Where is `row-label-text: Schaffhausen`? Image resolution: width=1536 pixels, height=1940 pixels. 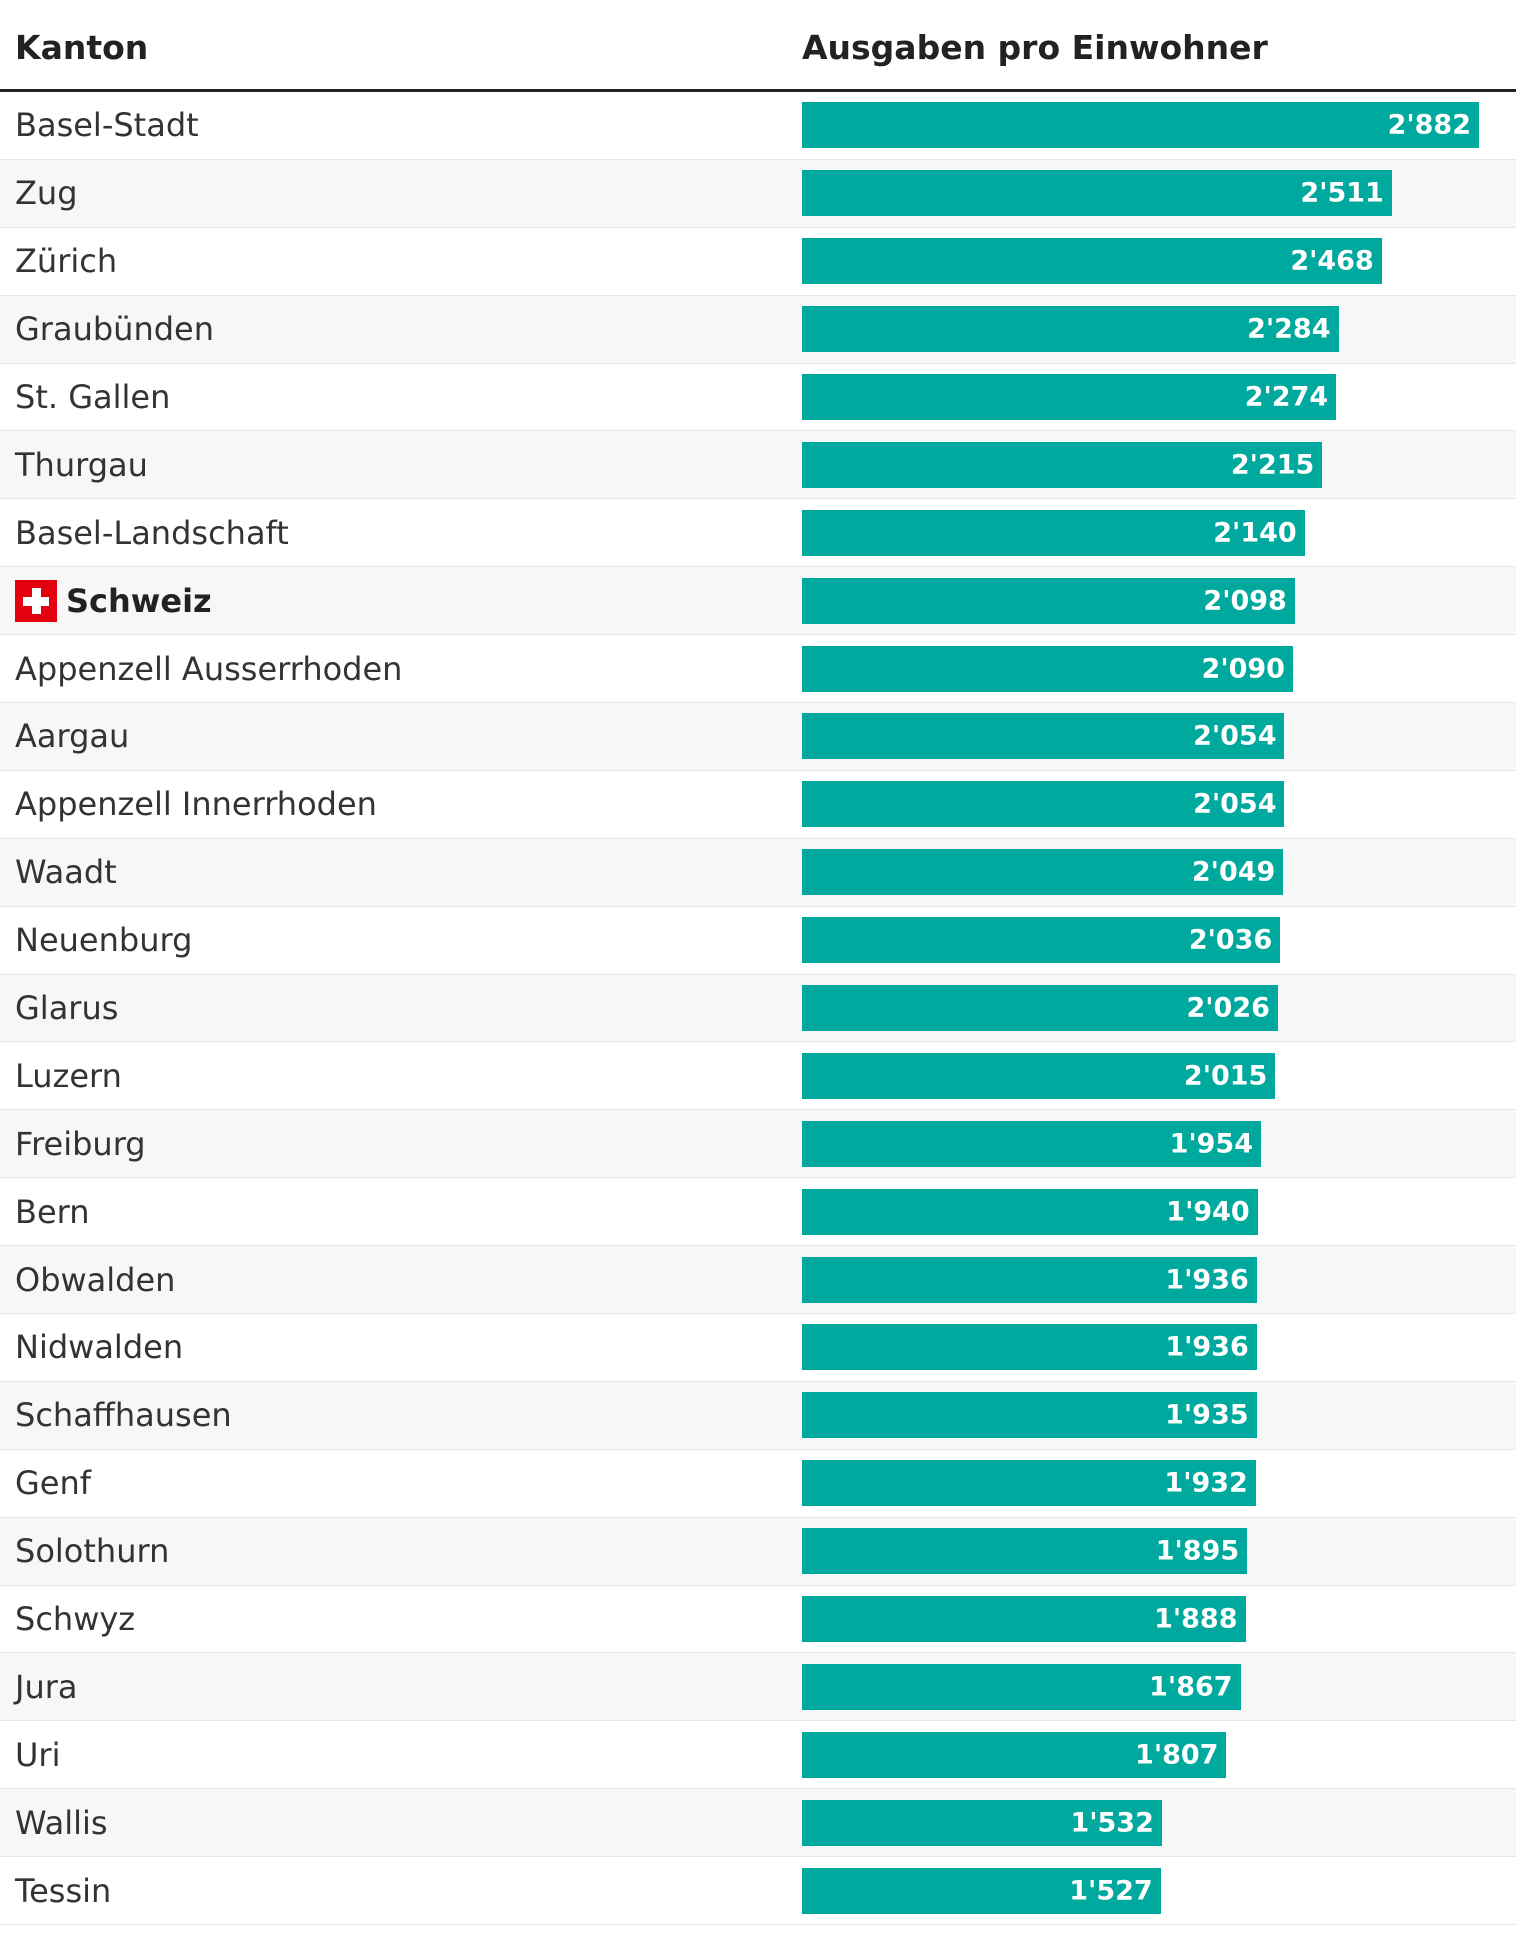
row-label-text: Schaffhausen is located at coordinates (123, 1415).